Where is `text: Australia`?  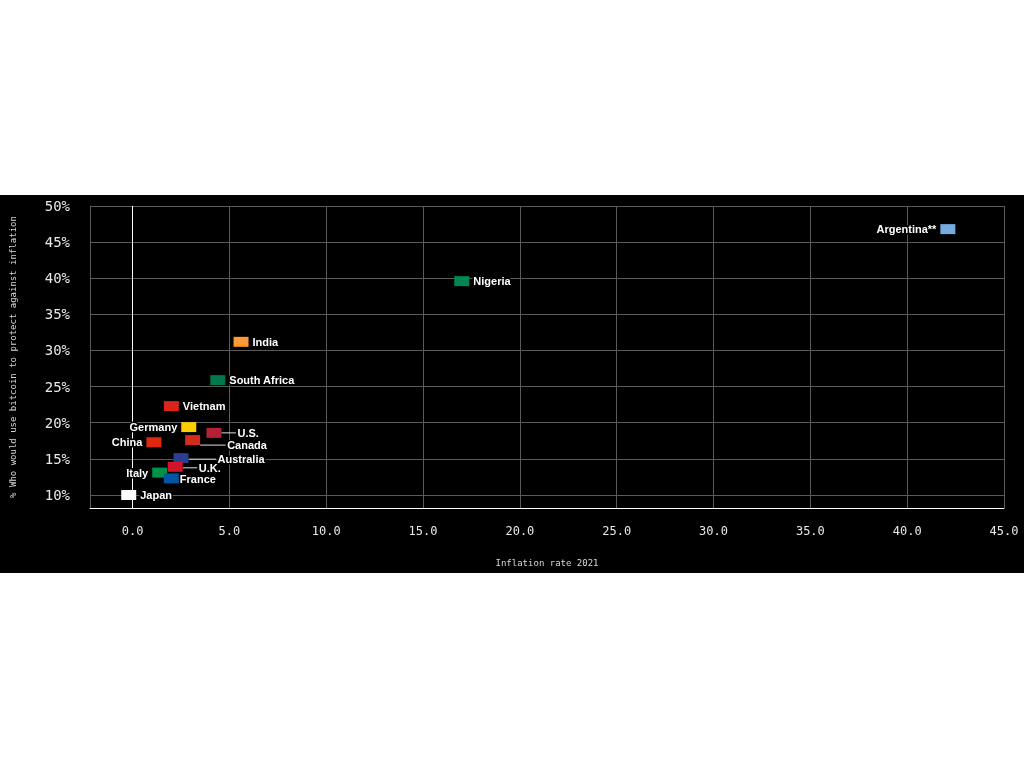 text: Australia is located at coordinates (241, 459).